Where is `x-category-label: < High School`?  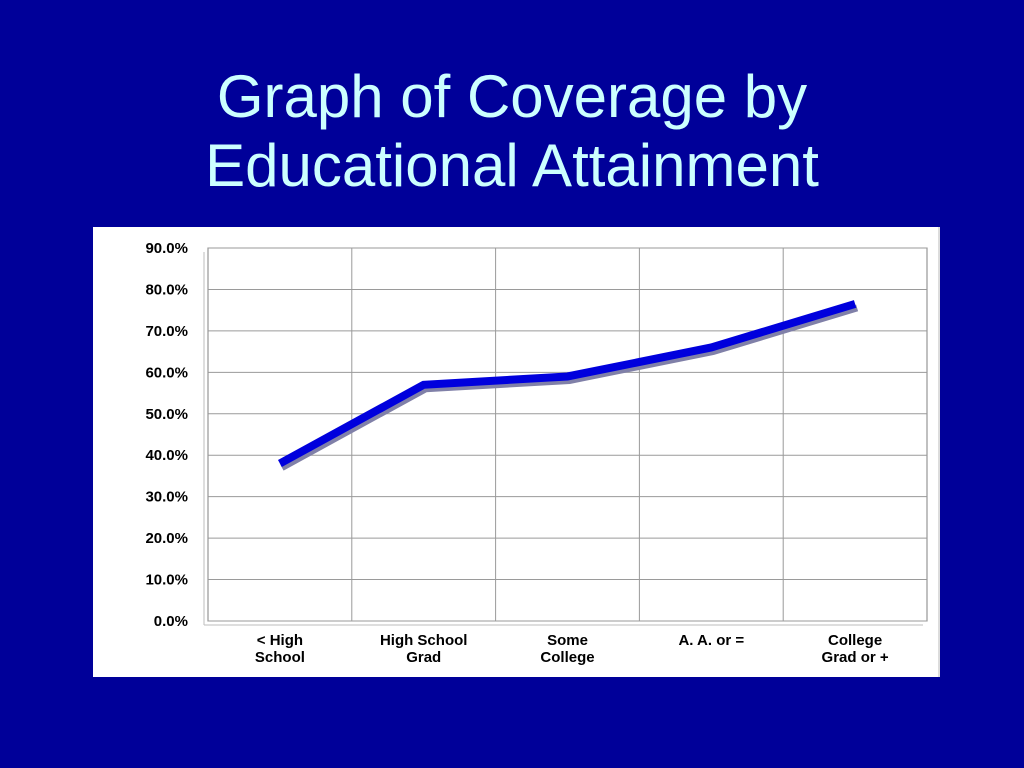 x-category-label: < High School is located at coordinates (280, 649).